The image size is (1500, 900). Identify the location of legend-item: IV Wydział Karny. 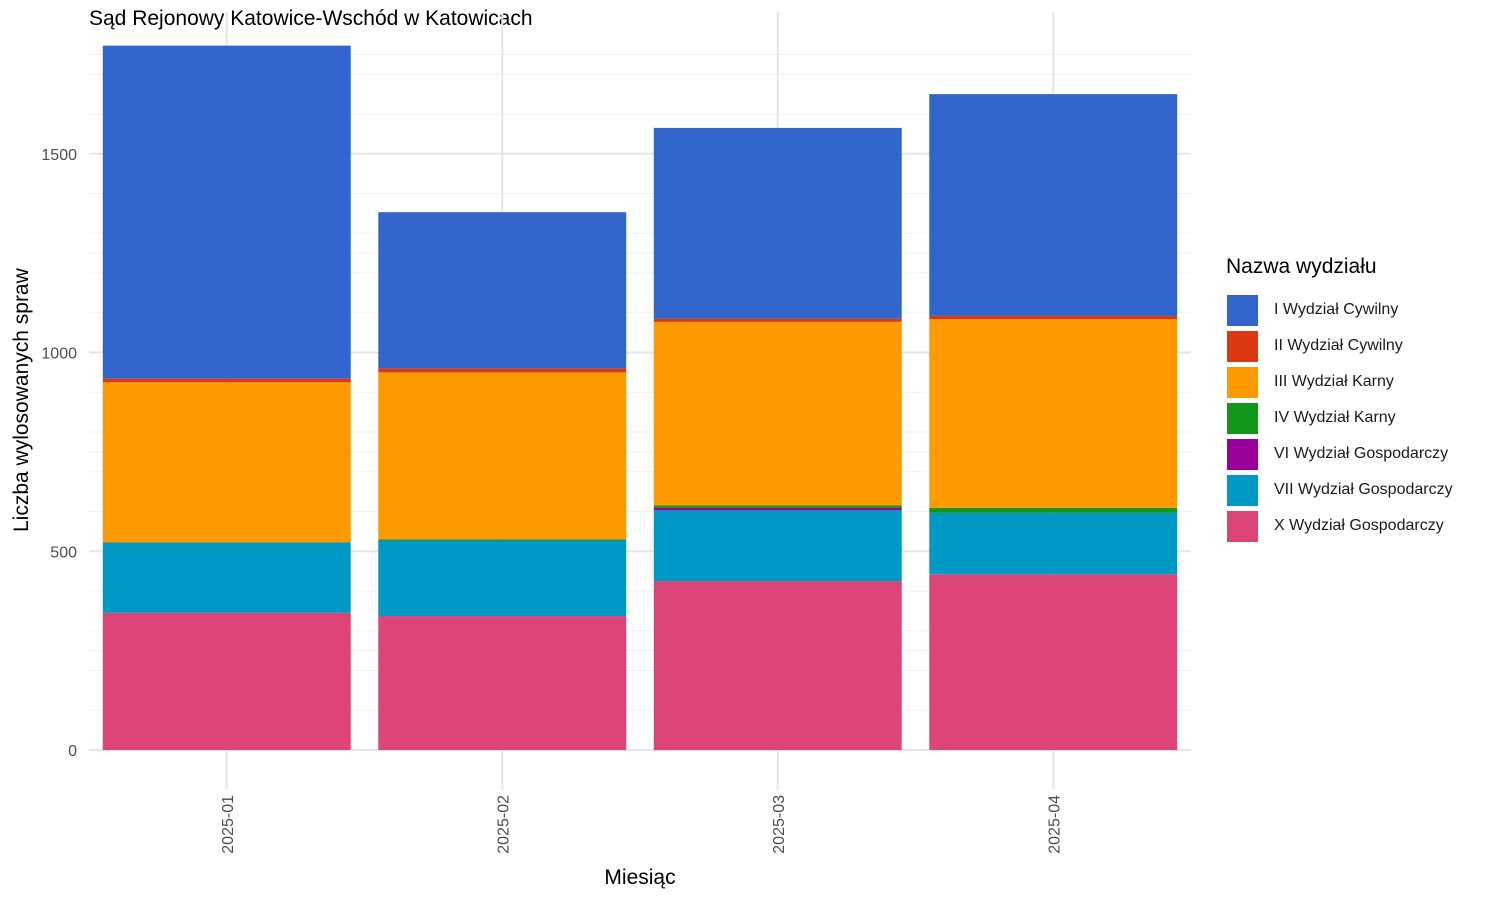
(1339, 418).